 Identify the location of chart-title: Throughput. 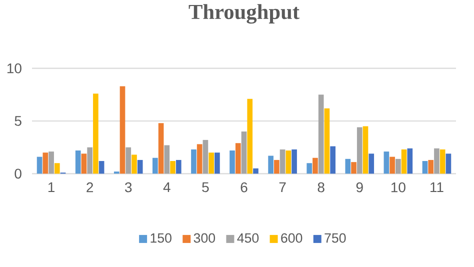
(244, 14).